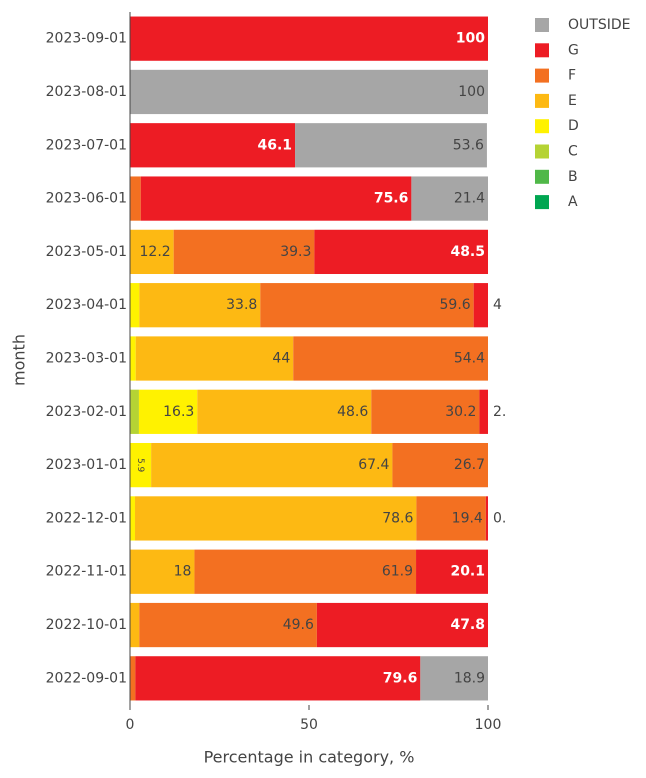 Image resolution: width=646 pixels, height=778 pixels. Describe the element at coordinates (467, 518) in the screenshot. I see `data-label: 19.4` at that location.